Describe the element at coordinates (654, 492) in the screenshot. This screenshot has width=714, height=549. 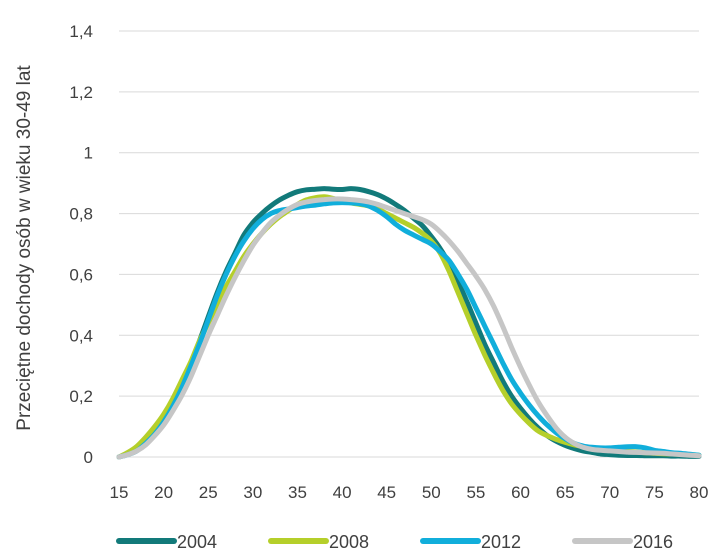
I see `x-tick-label: 75` at that location.